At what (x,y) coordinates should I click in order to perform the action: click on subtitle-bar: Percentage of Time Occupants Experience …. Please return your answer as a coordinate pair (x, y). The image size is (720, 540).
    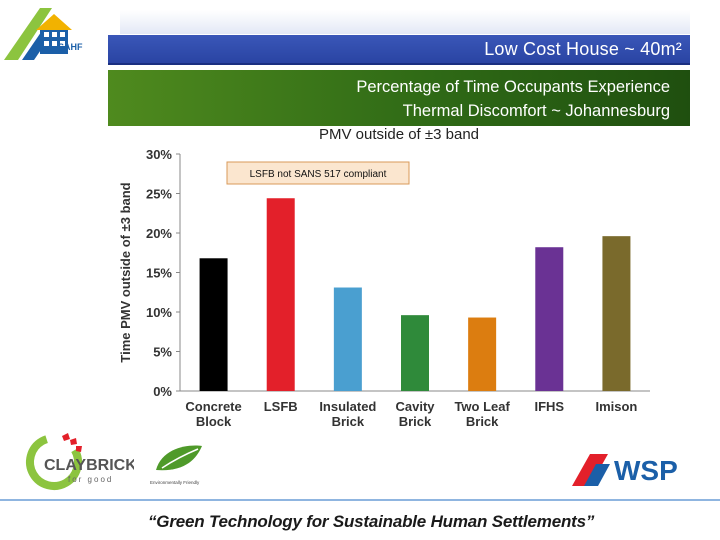
    Looking at the image, I should click on (399, 98).